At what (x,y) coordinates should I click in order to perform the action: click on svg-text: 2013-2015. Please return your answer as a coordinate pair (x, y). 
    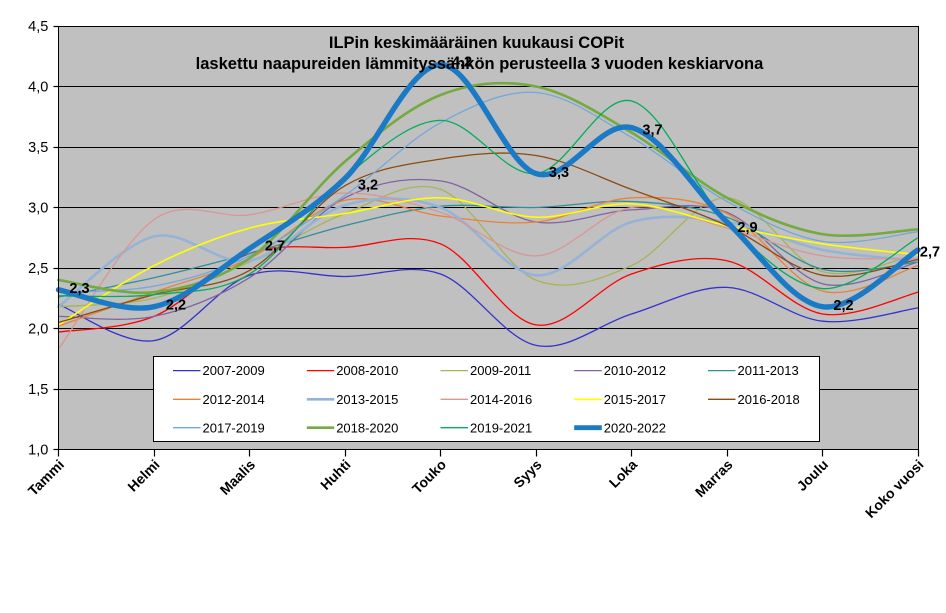
    Looking at the image, I should click on (367, 399).